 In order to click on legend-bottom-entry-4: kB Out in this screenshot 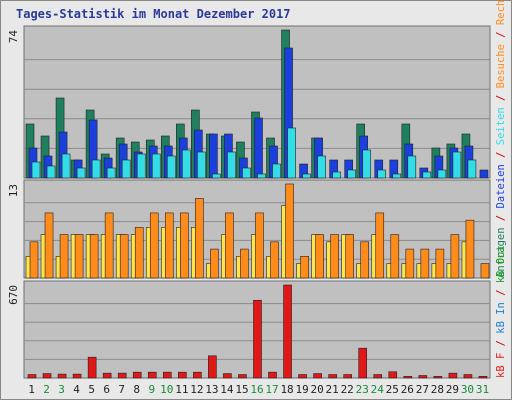, I will do `click(501, 264)`.